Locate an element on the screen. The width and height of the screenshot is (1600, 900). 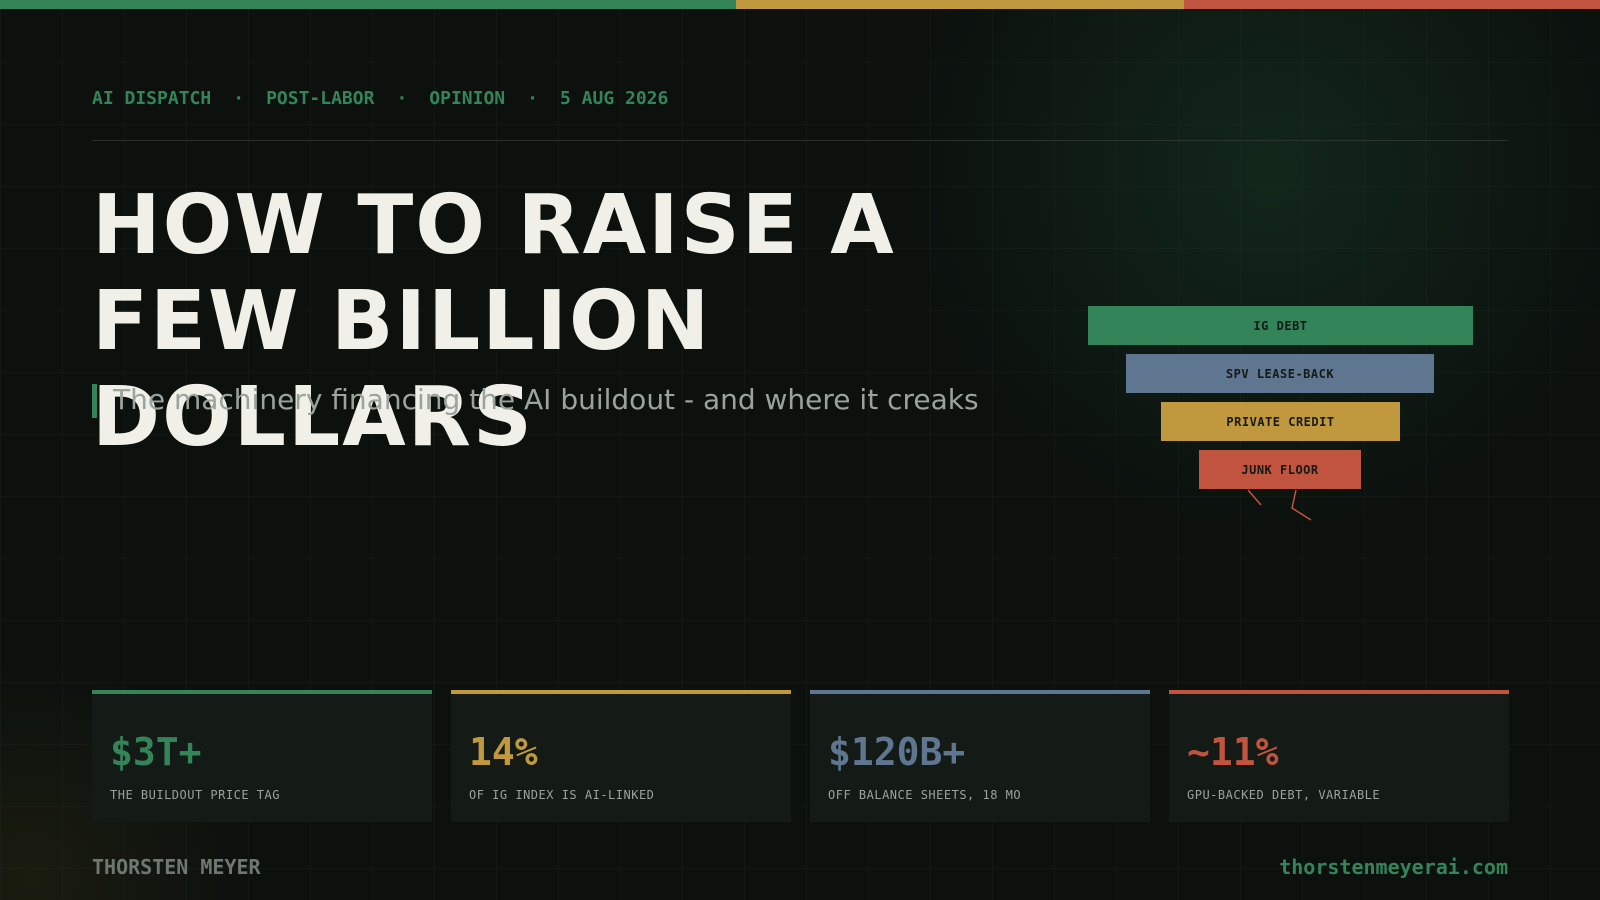
top-bar-gold is located at coordinates (960, 4).